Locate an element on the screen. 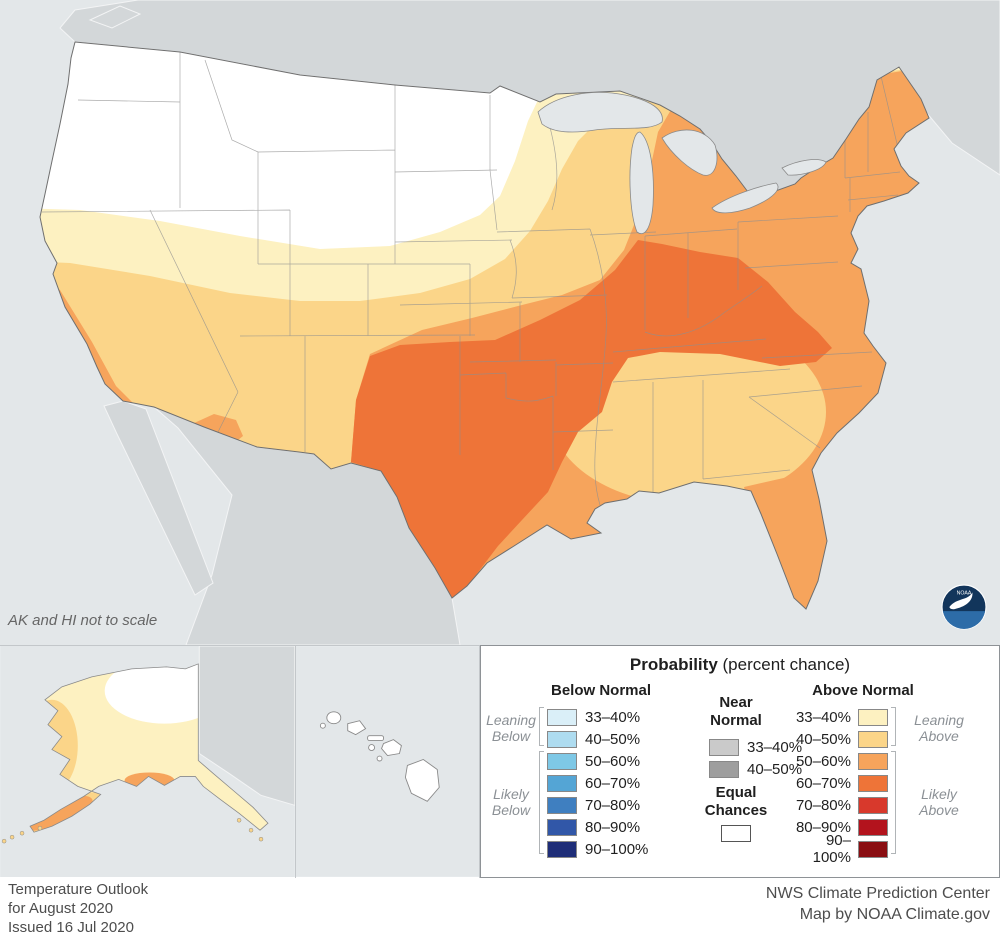 This screenshot has width=1000, height=938. alaska-outline is located at coordinates (149, 748).